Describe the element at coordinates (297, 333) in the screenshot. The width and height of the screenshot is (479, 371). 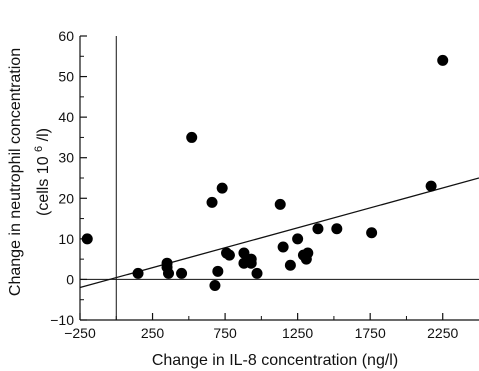
I see `x-tick-label: 1250` at that location.